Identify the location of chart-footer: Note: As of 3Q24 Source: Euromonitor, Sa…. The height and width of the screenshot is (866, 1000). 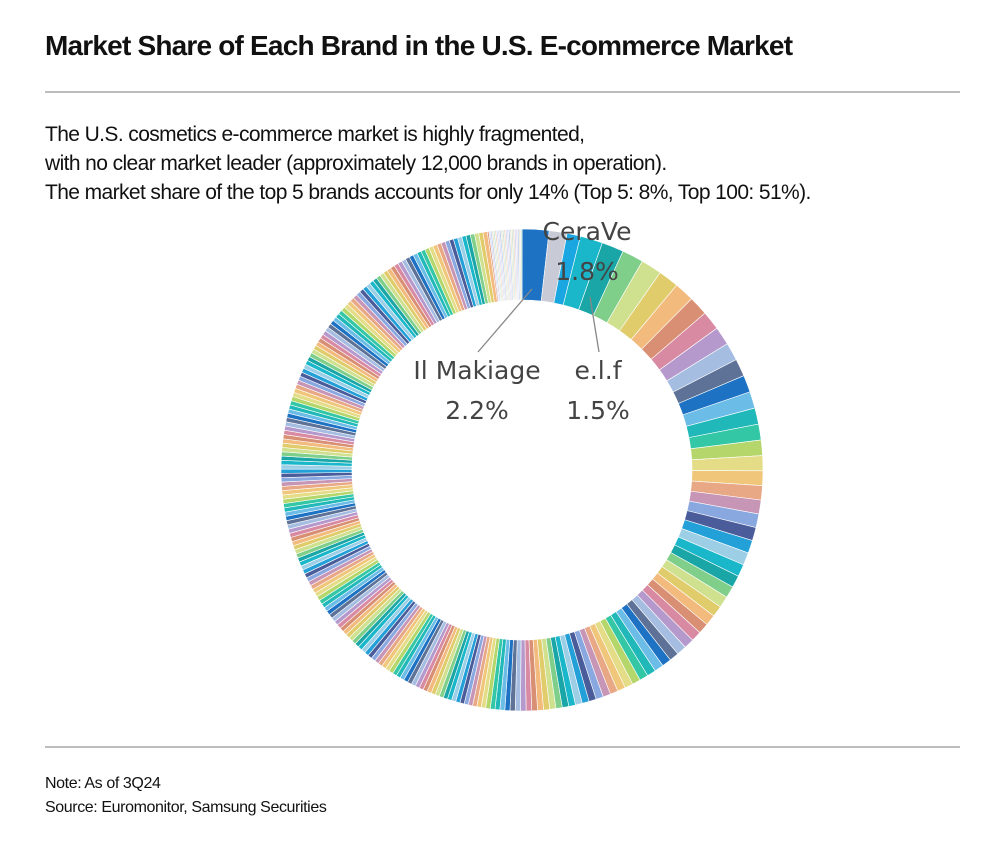
(186, 796).